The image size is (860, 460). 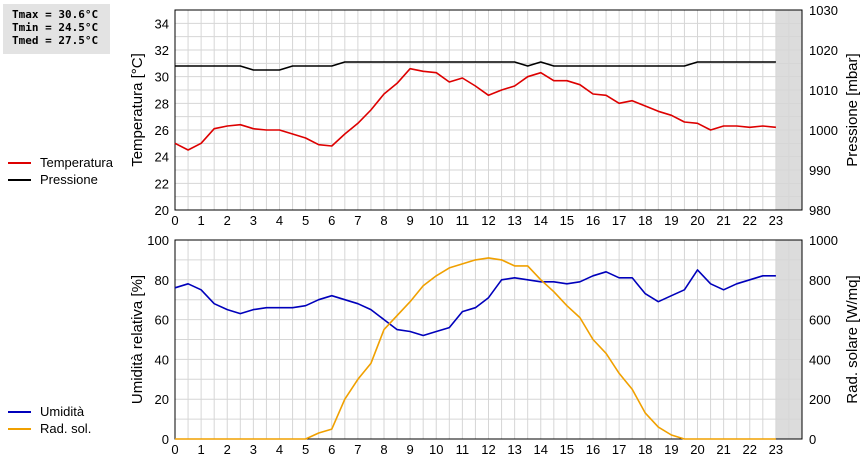 I want to click on top-x-tick-1: 1, so click(x=201, y=220).